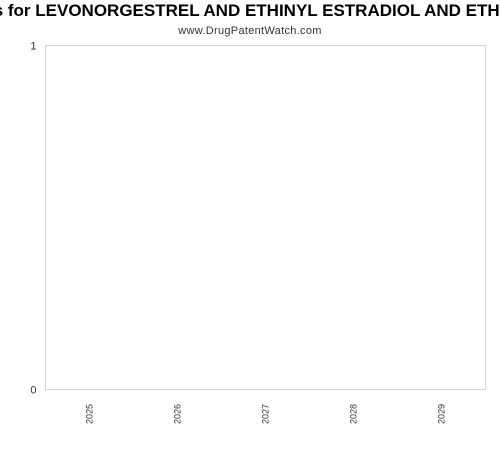 The width and height of the screenshot is (500, 450). What do you see at coordinates (33, 47) in the screenshot?
I see `y-tick-label: 1` at bounding box center [33, 47].